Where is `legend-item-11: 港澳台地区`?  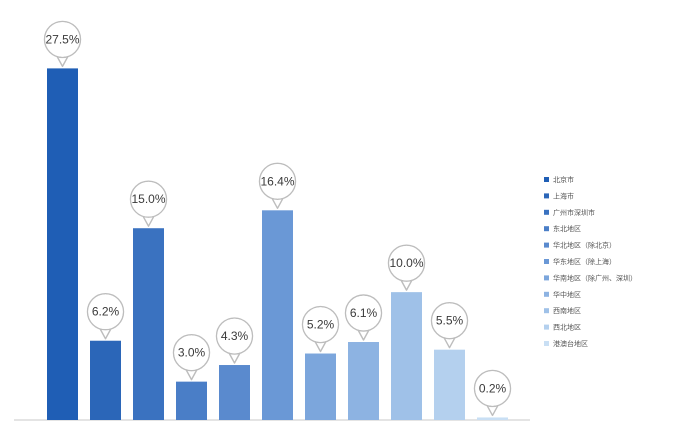 legend-item-11: 港澳台地区 is located at coordinates (566, 343).